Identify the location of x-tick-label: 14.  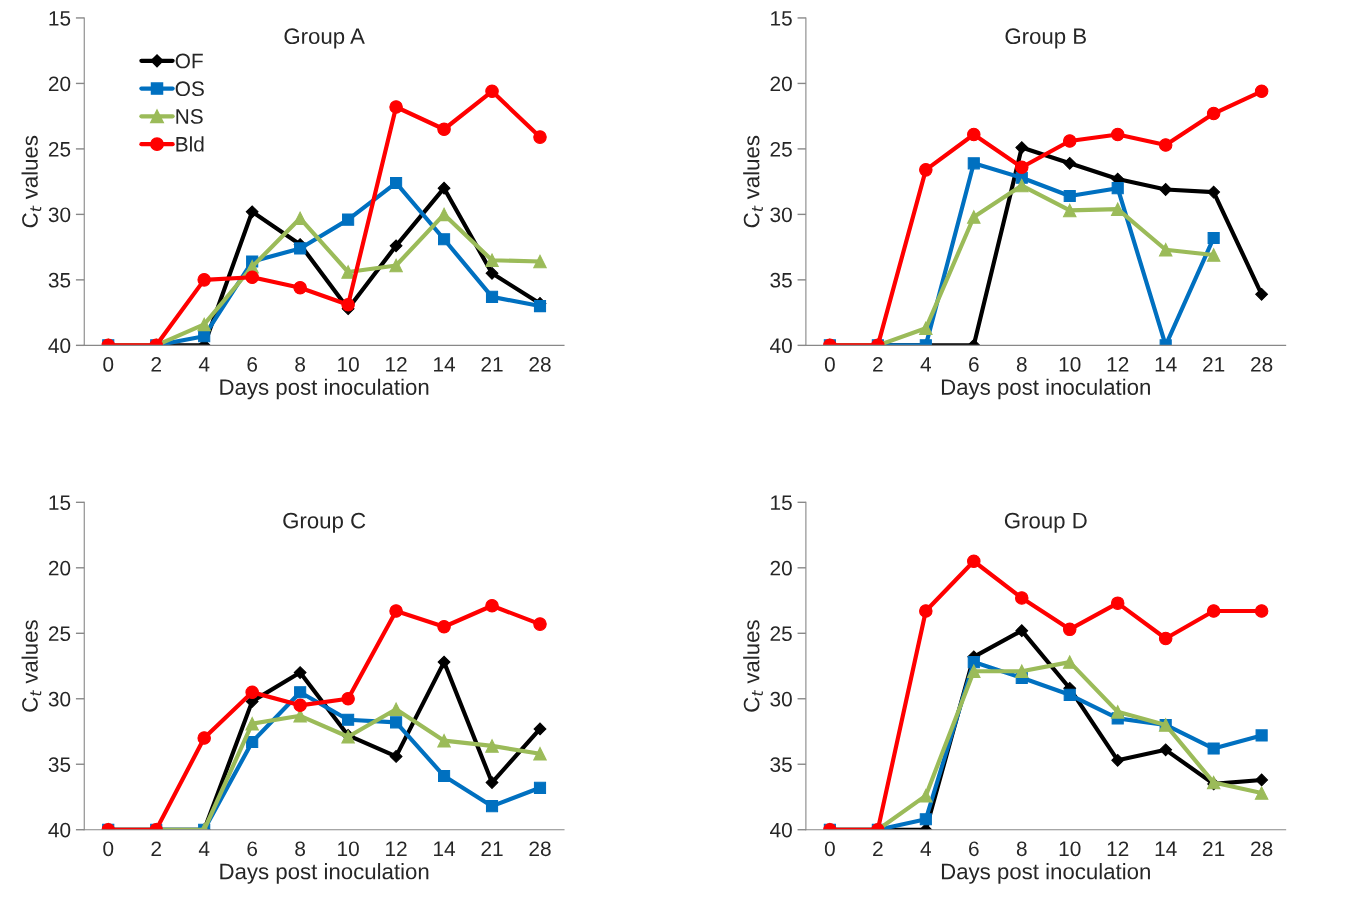
(1166, 364).